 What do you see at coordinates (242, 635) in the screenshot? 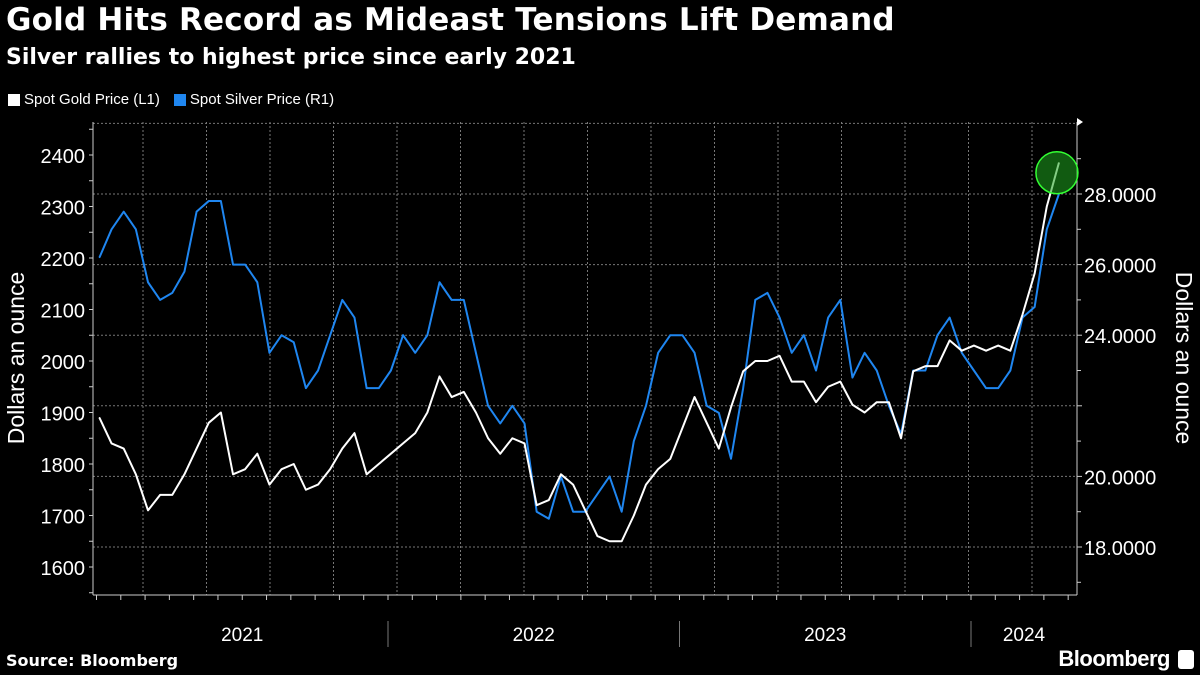
I see `x-axis-year-label: 2021` at bounding box center [242, 635].